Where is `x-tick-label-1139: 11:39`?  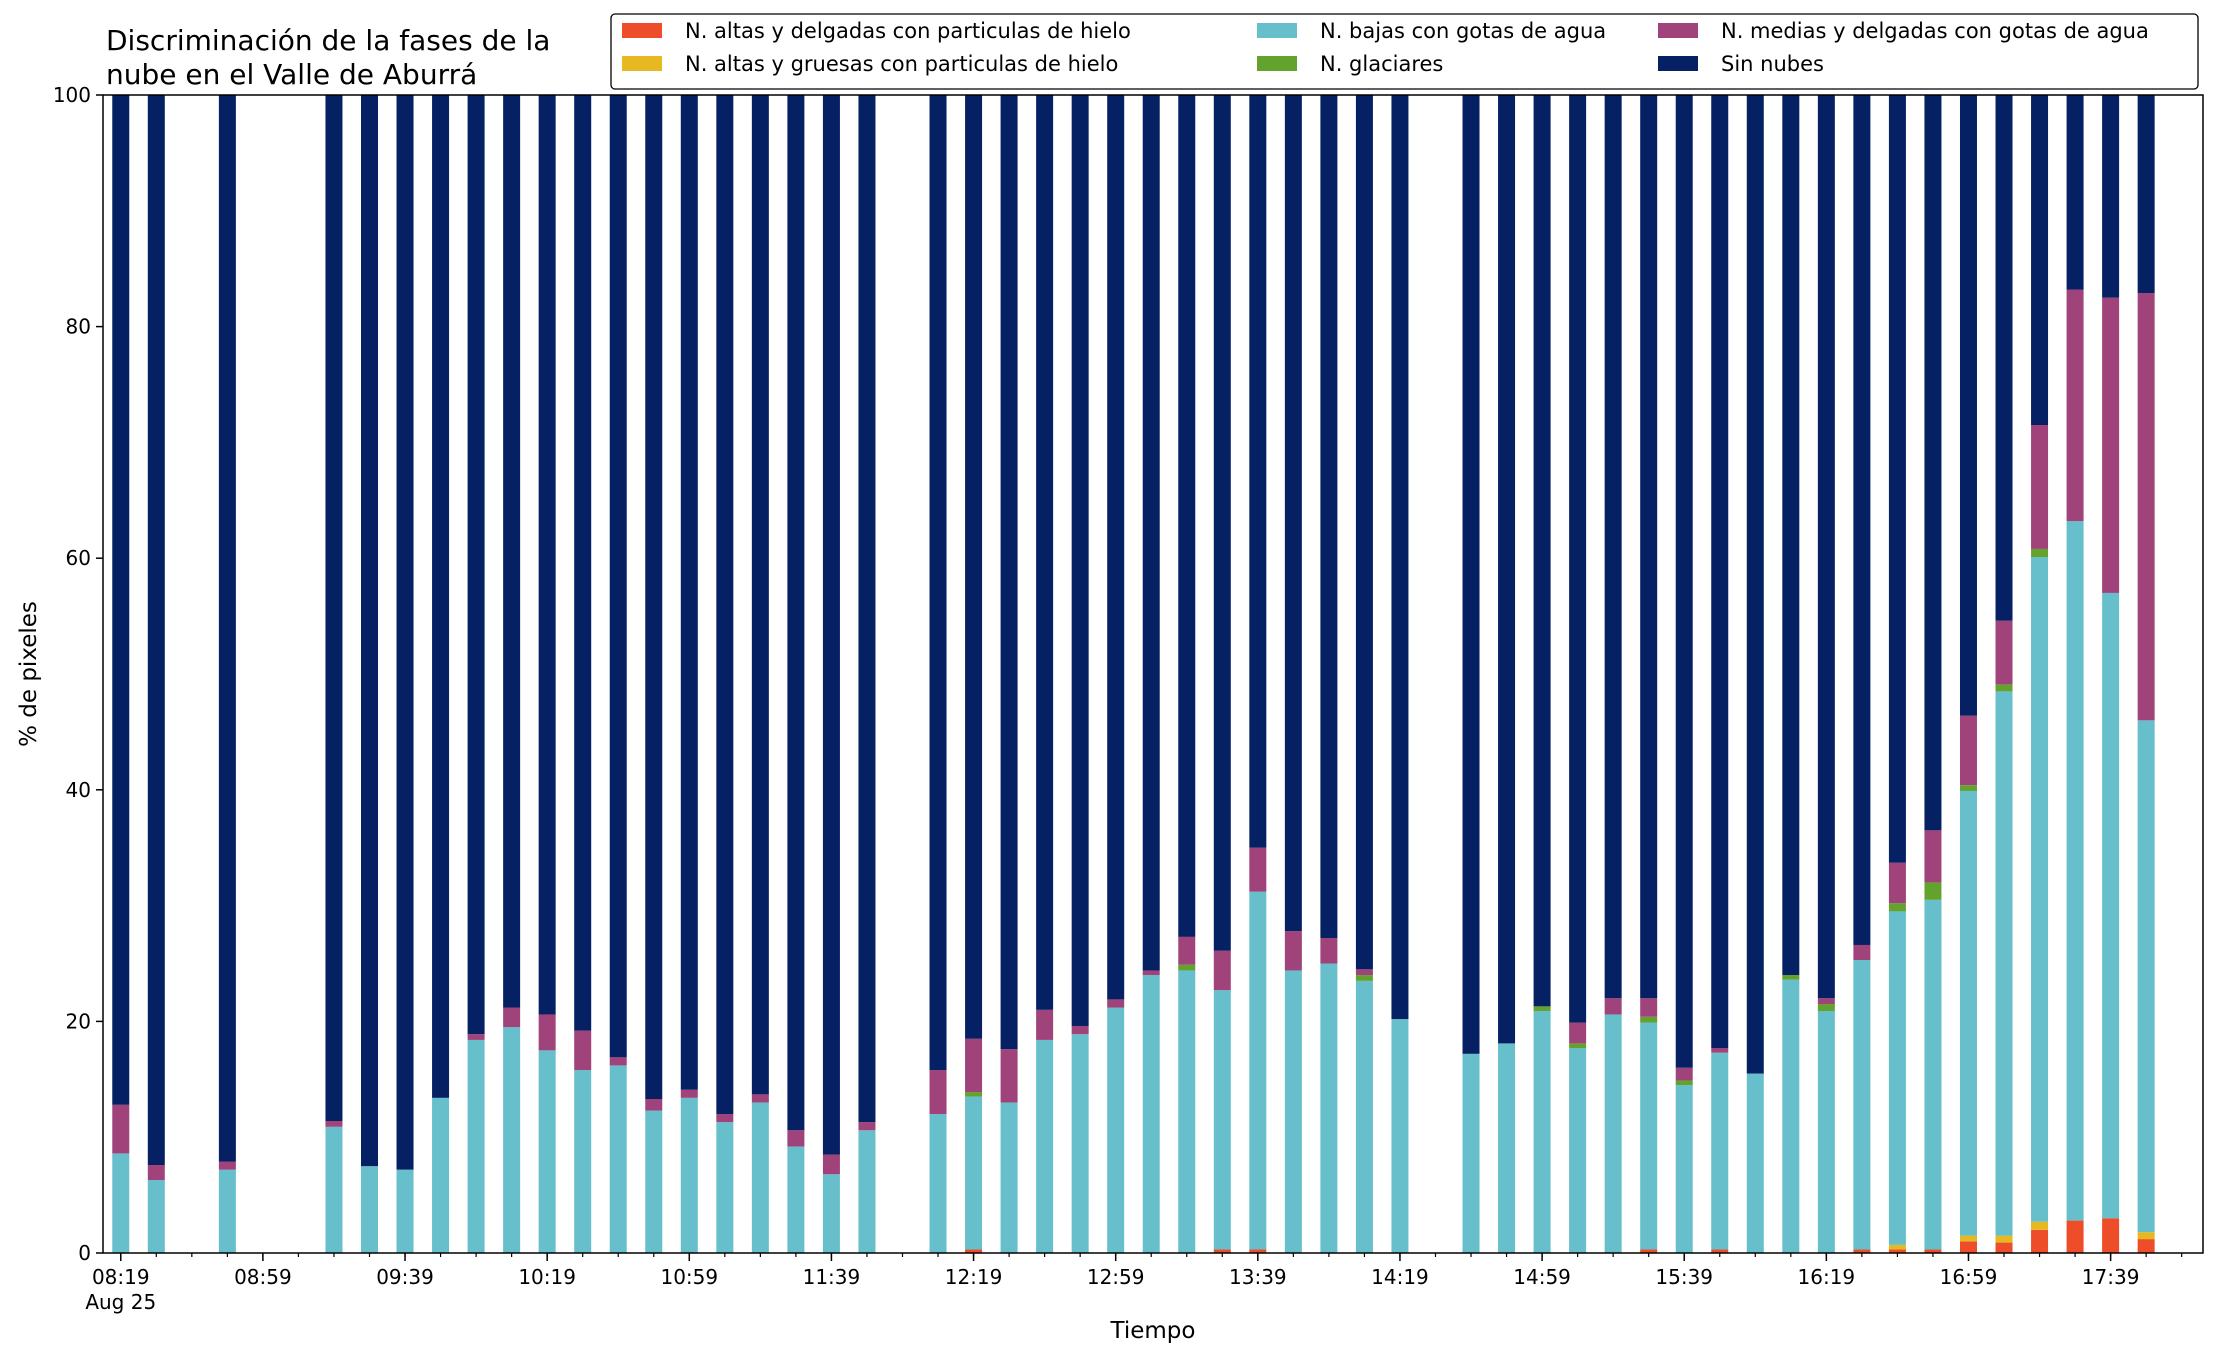 x-tick-label-1139: 11:39 is located at coordinates (832, 1277).